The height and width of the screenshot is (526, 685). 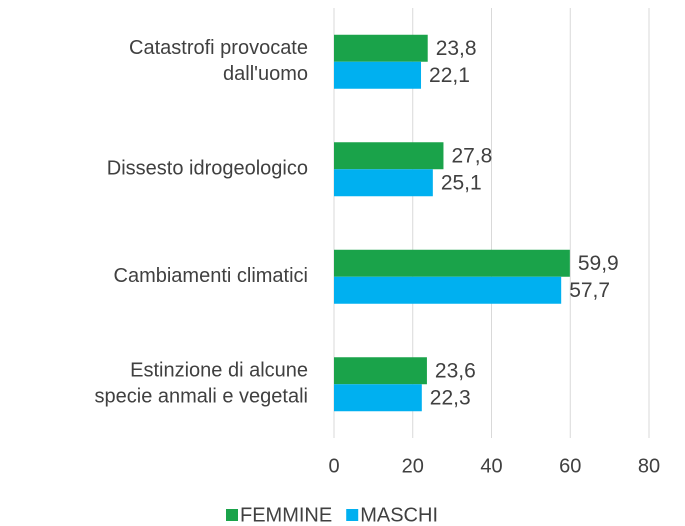 What do you see at coordinates (286, 515) in the screenshot?
I see `legend-label: FEMMINE` at bounding box center [286, 515].